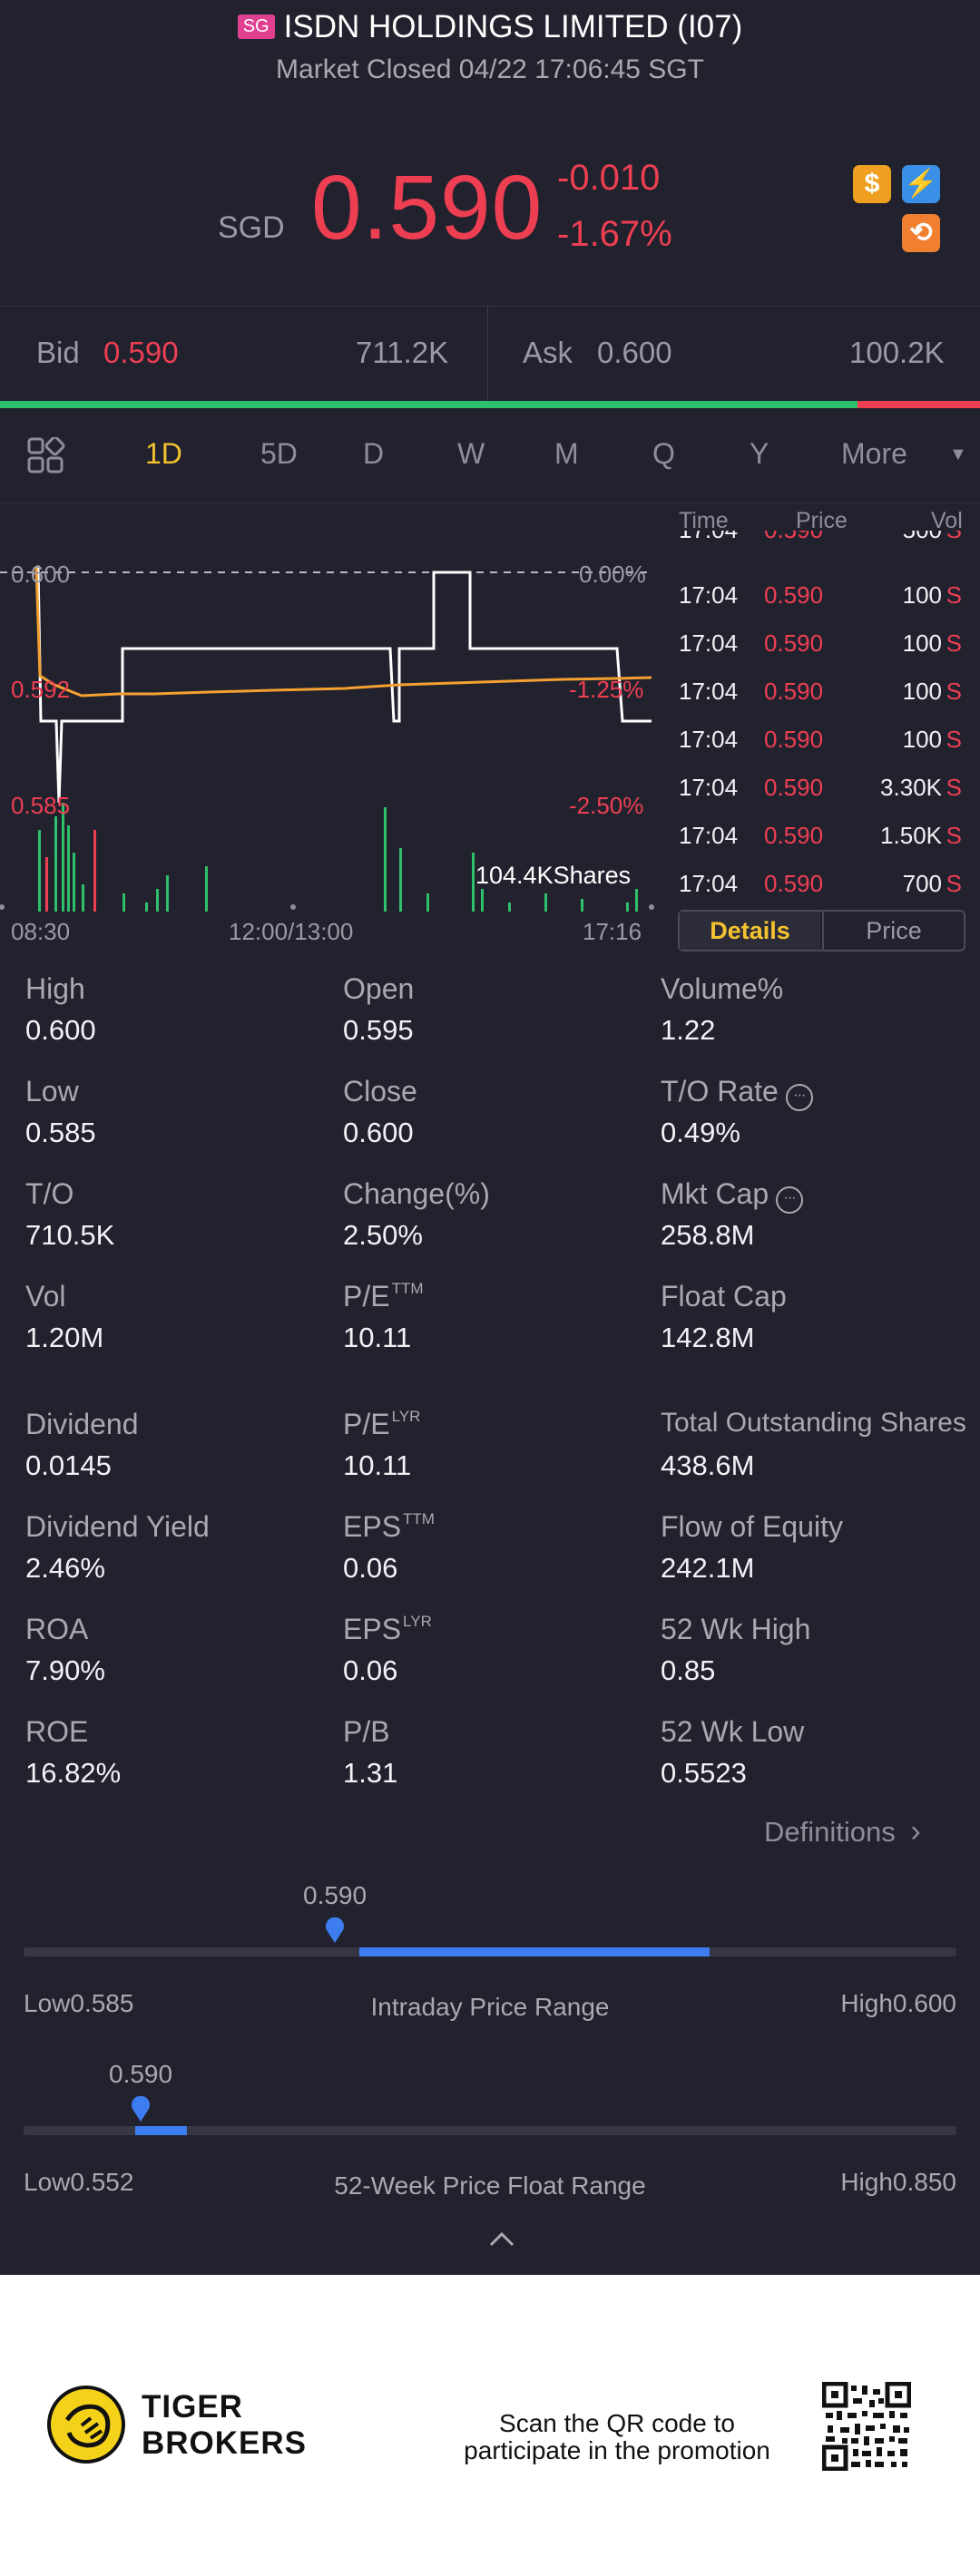 This screenshot has width=980, height=2576. Describe the element at coordinates (893, 931) in the screenshot. I see `segment-price: Price` at that location.